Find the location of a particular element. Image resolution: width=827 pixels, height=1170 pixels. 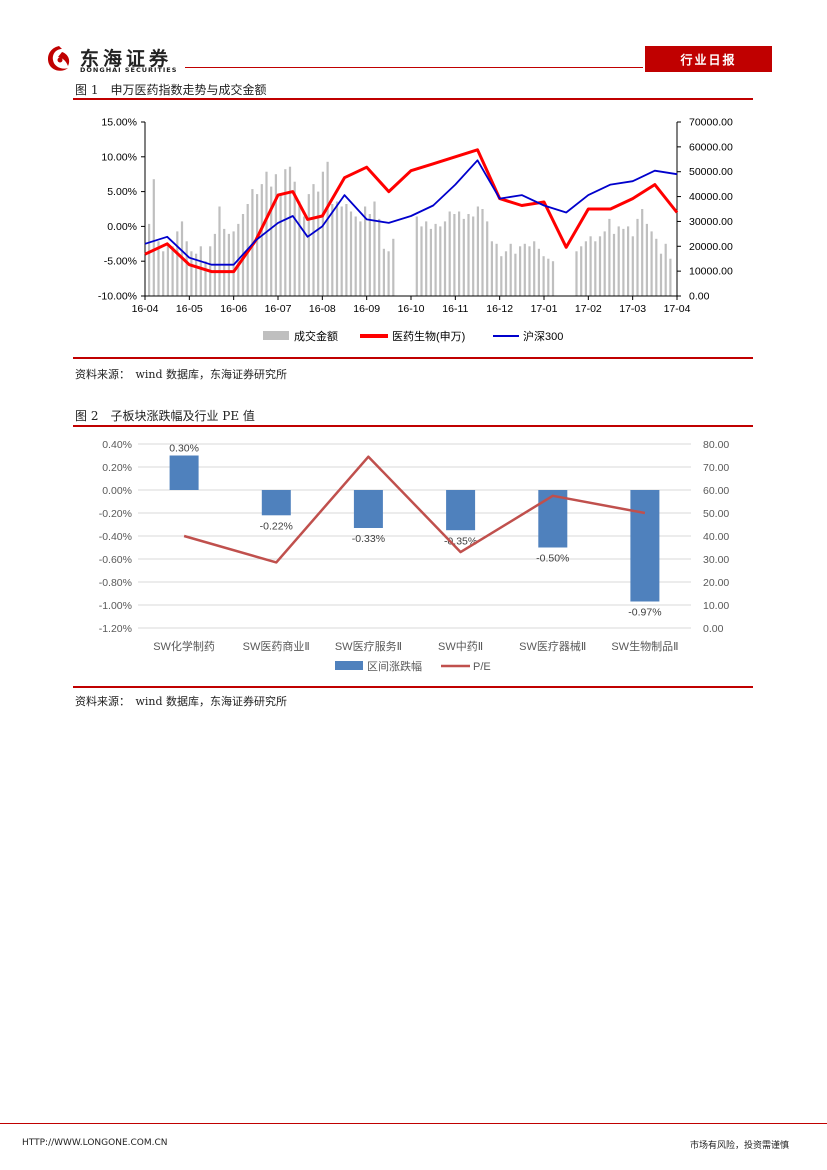

footer-url-link: HTTP://WWW.LONGONE.COM.CN is located at coordinates (95, 1143).